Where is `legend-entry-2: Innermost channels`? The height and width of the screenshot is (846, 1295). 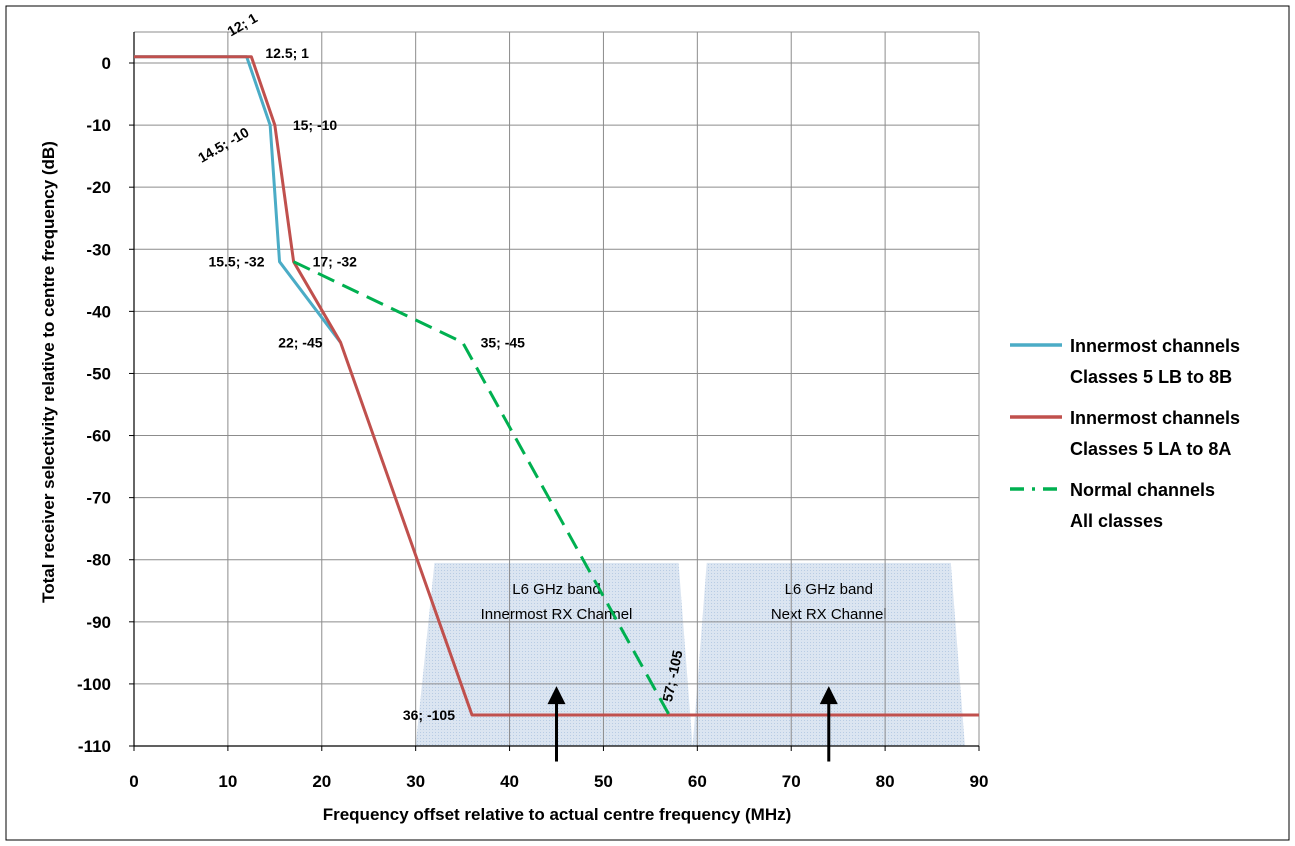 legend-entry-2: Innermost channels is located at coordinates (1155, 418).